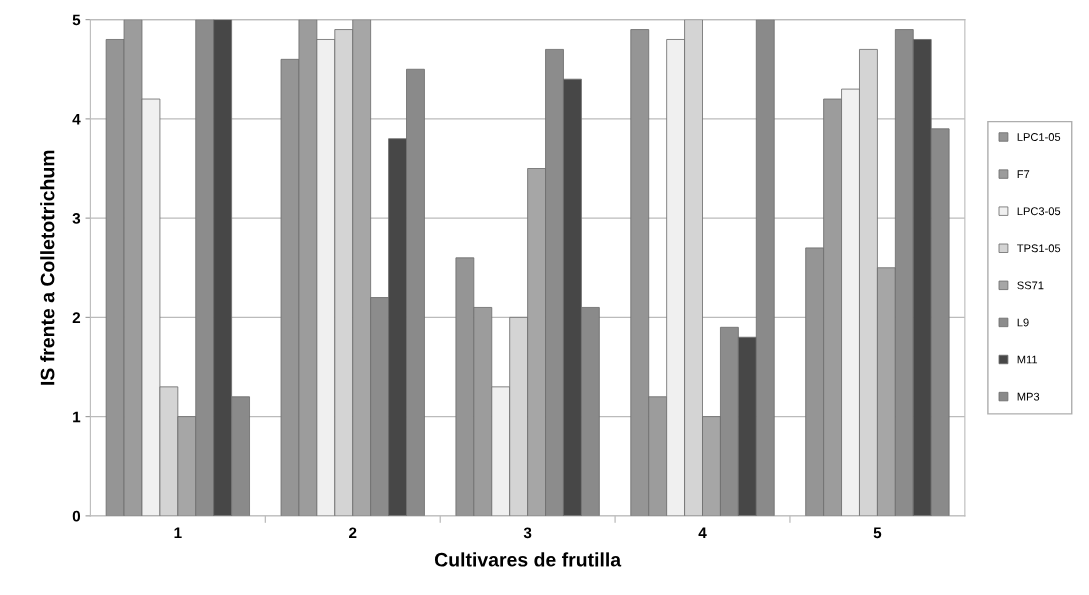  I want to click on x-tick-label: 3, so click(527, 533).